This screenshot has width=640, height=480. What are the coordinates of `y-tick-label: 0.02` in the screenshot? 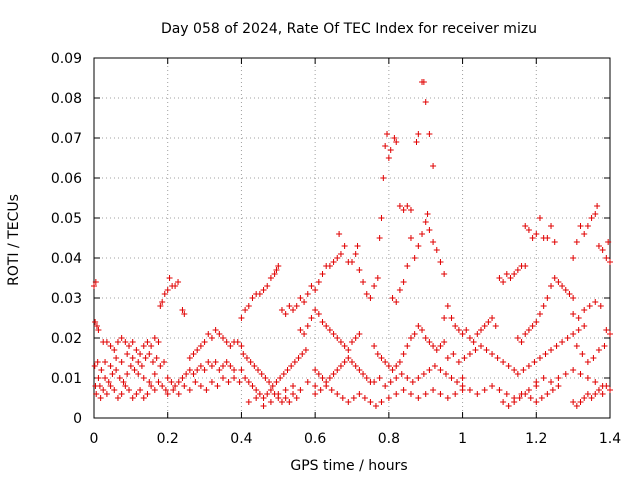 It's located at (66, 339).